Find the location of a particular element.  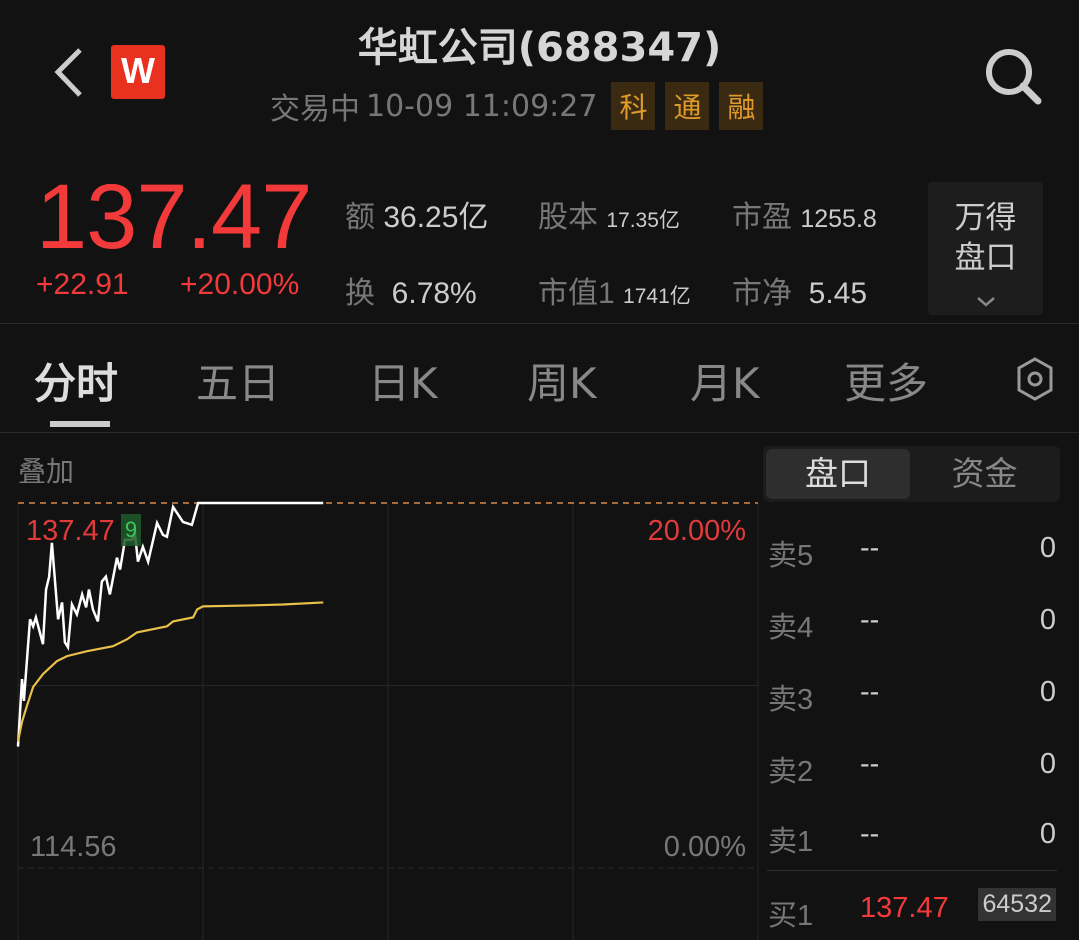

pct-top-label: 20.00% is located at coordinates (697, 531).